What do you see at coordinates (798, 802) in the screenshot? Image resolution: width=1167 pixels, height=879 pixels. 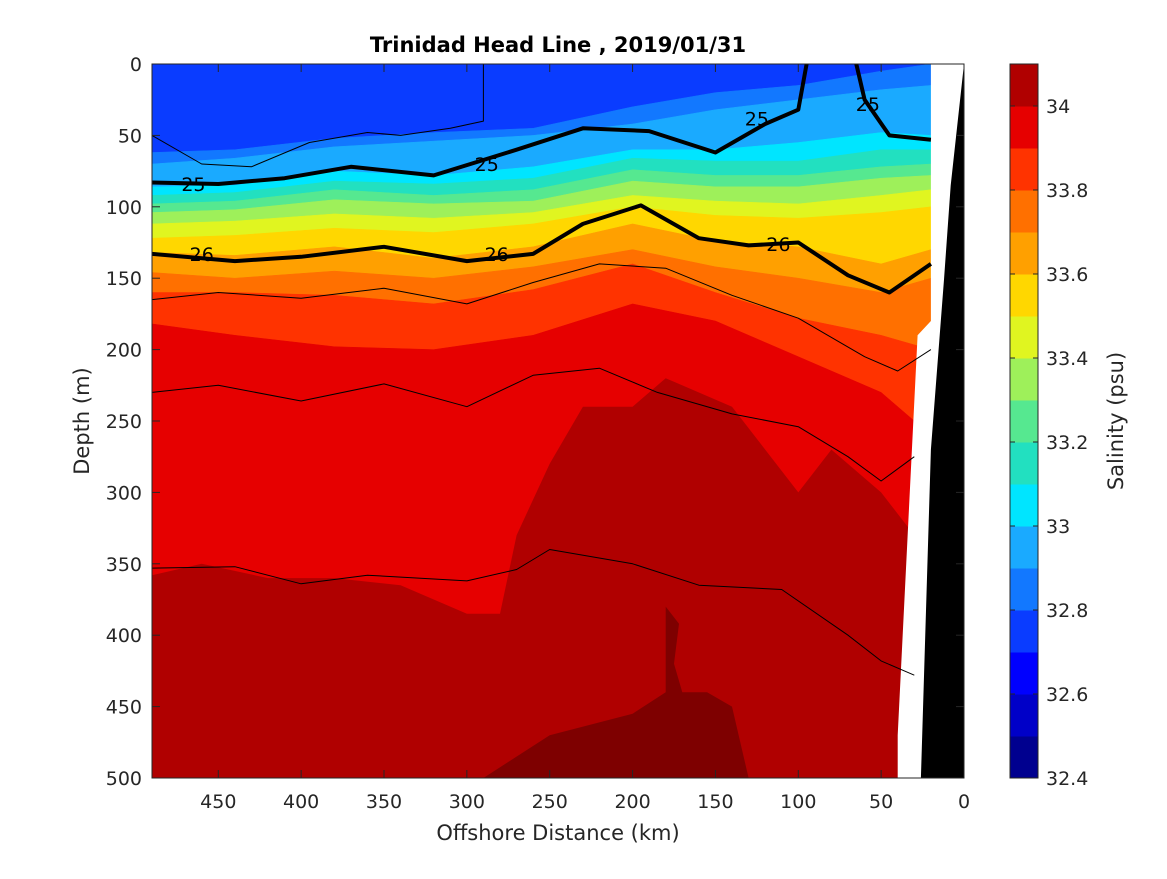 I see `x-tick-label: 100` at bounding box center [798, 802].